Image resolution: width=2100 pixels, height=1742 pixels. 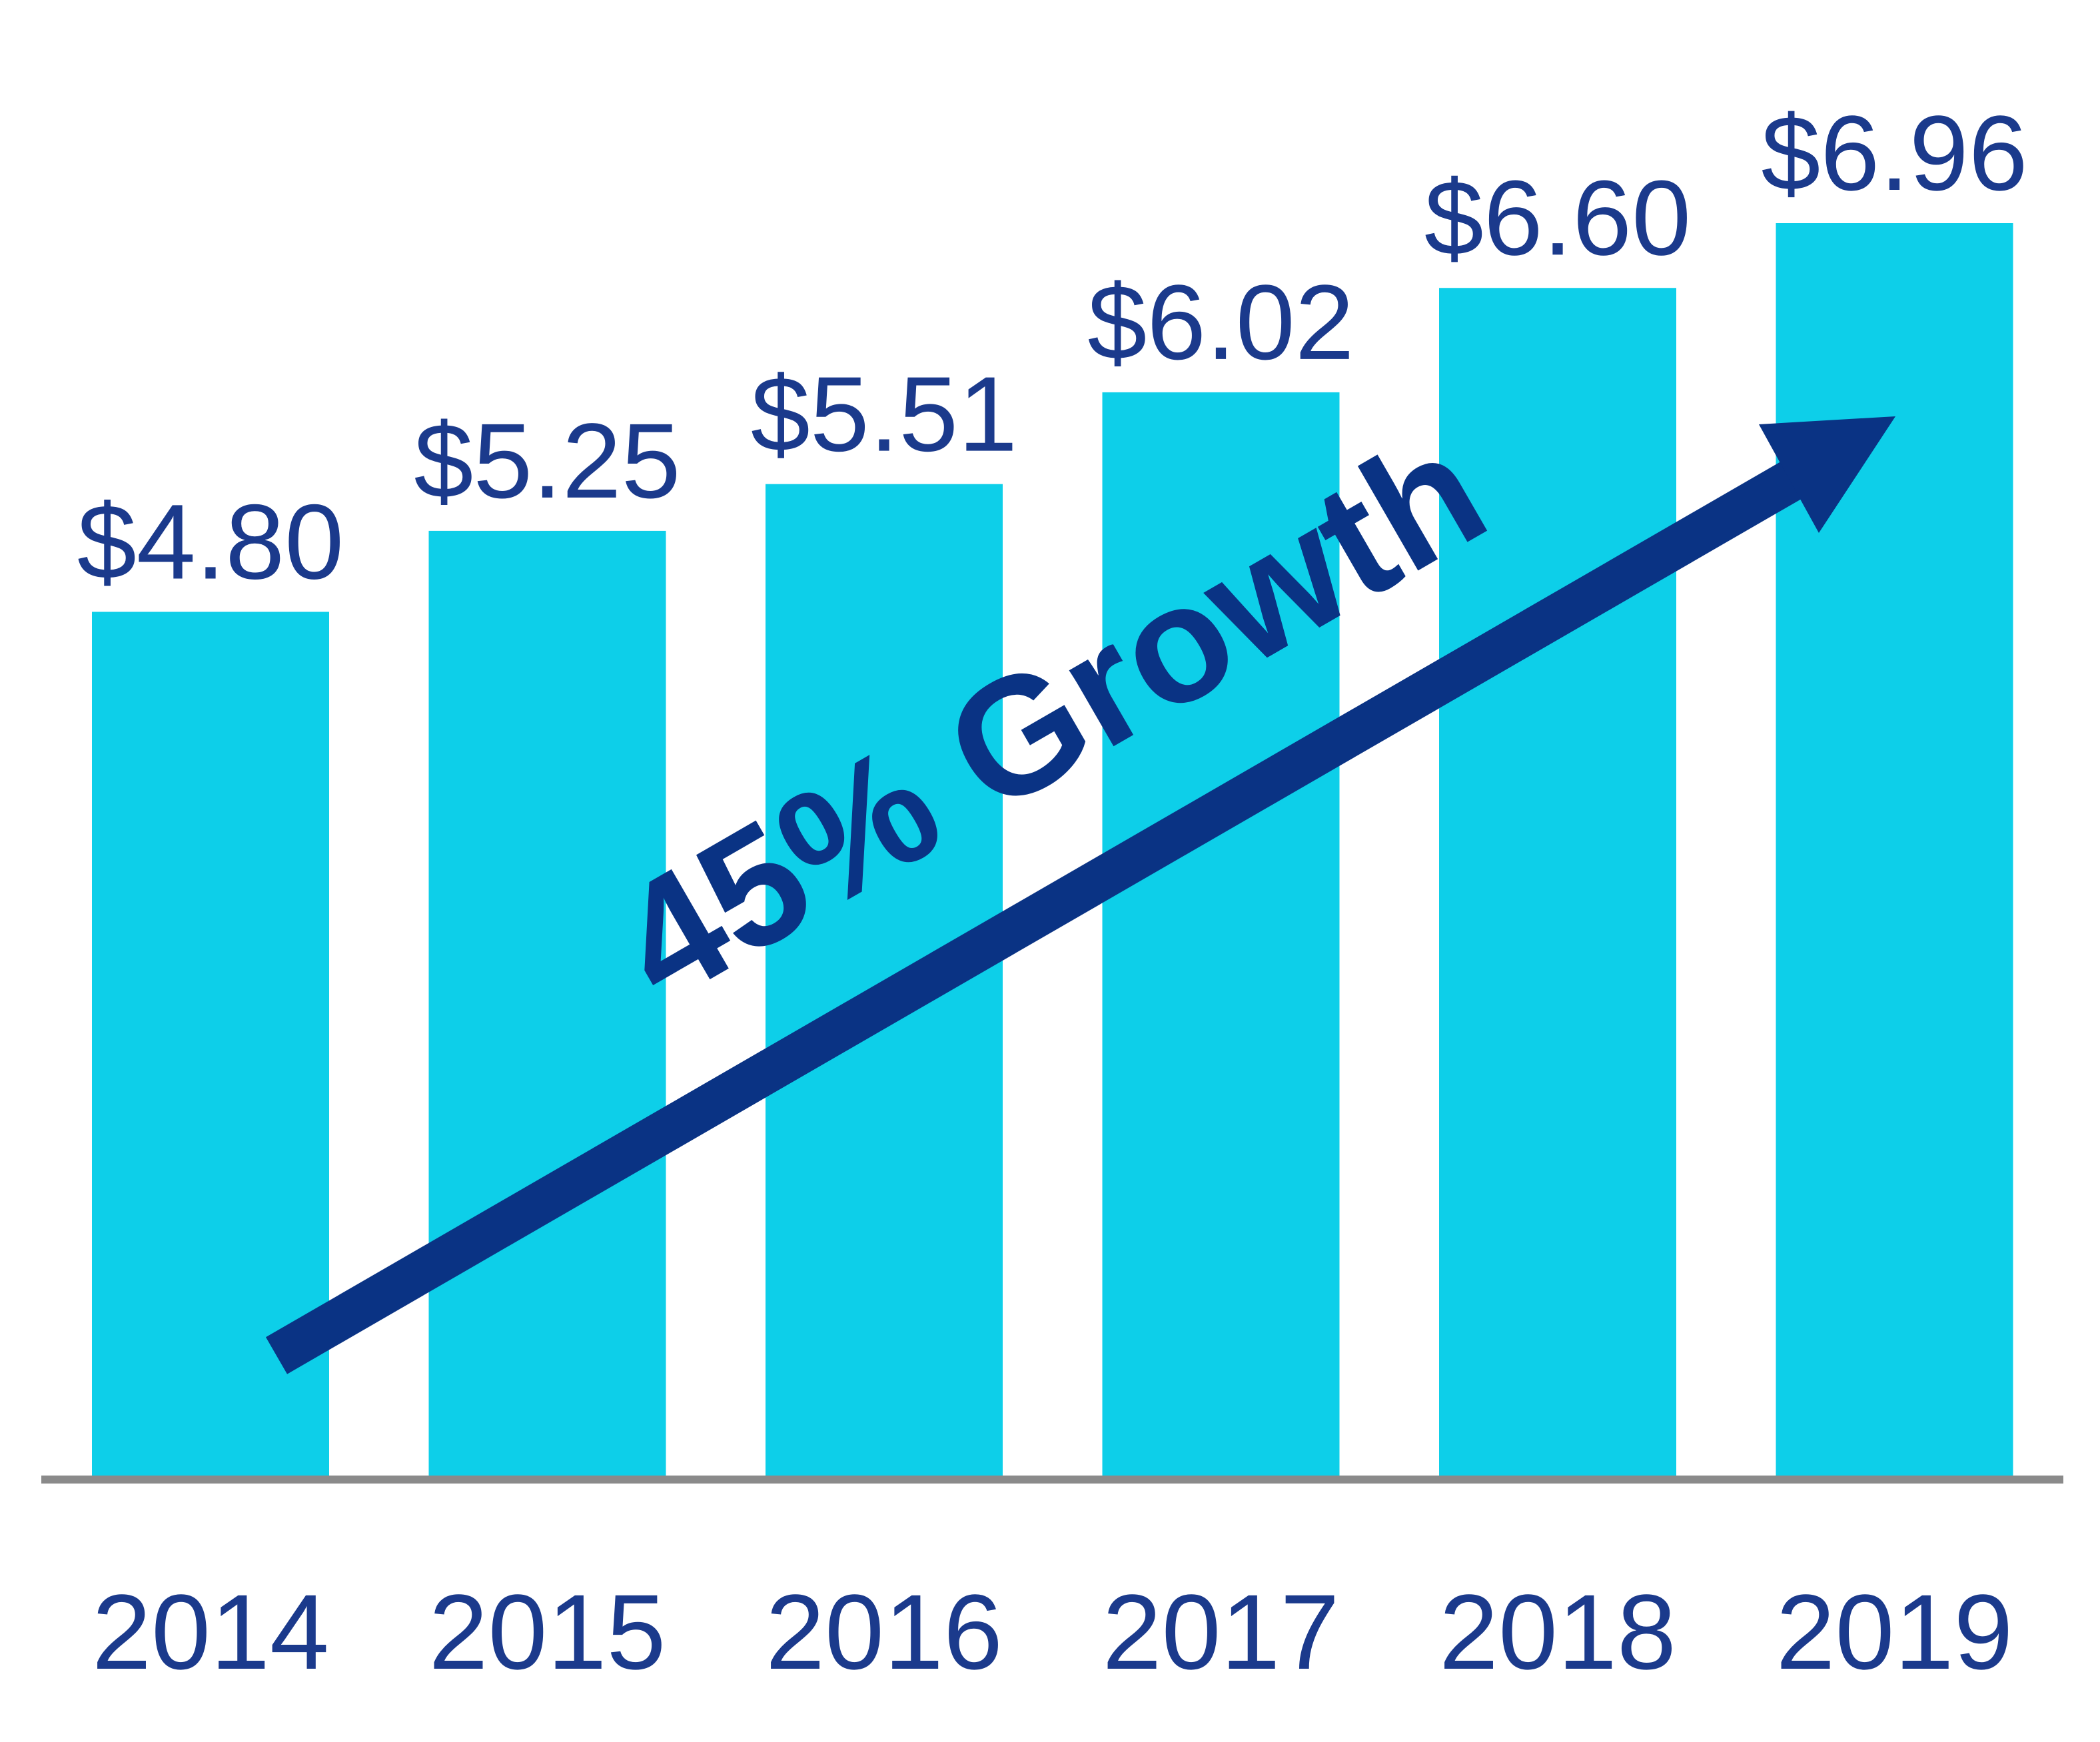 I want to click on value-label-2014: $4.80, so click(x=210, y=541).